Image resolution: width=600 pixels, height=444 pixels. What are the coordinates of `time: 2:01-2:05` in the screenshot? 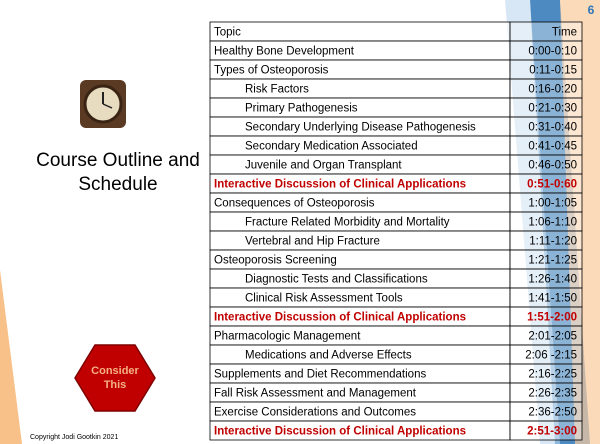 It's located at (552, 337).